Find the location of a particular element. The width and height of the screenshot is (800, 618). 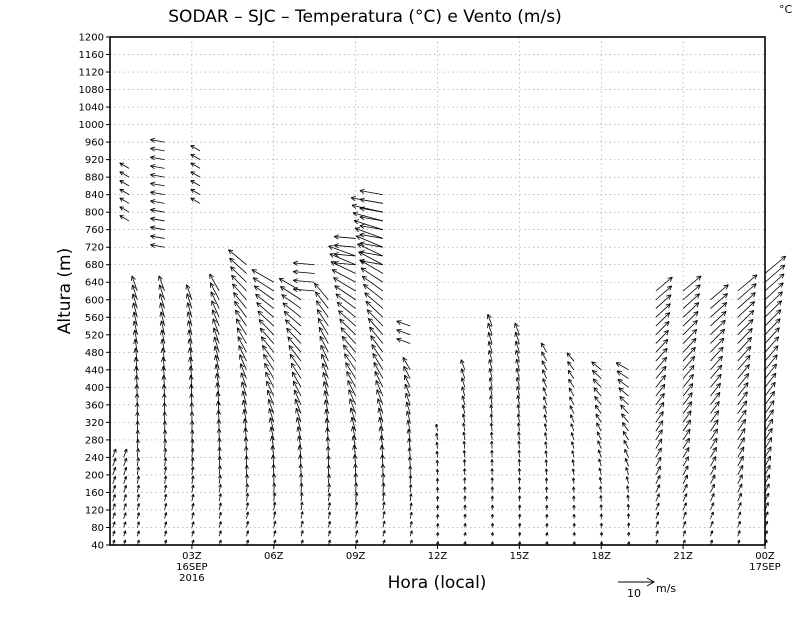

y-tick-label: 480 is located at coordinates (94, 353).